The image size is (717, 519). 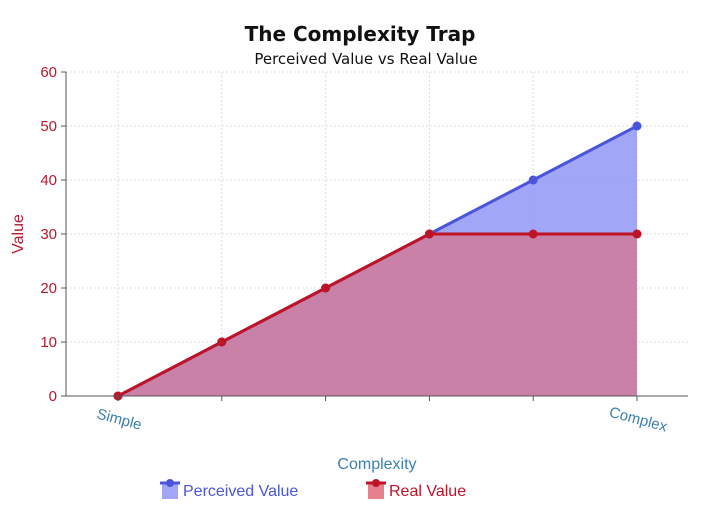 I want to click on y-ticks: 0 10 20 30 40 50 60, so click(x=53, y=234).